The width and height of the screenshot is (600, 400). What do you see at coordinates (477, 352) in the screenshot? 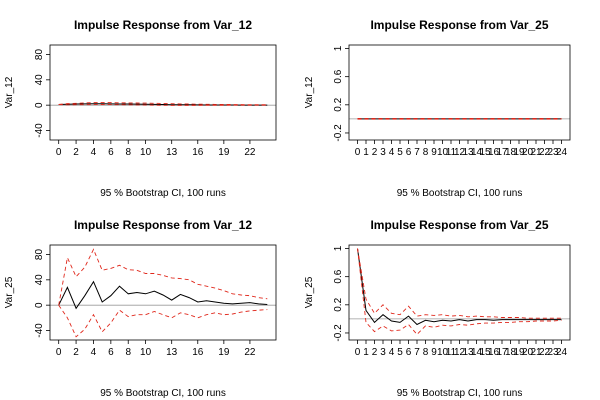
I see `x-tick-label: 14` at bounding box center [477, 352].